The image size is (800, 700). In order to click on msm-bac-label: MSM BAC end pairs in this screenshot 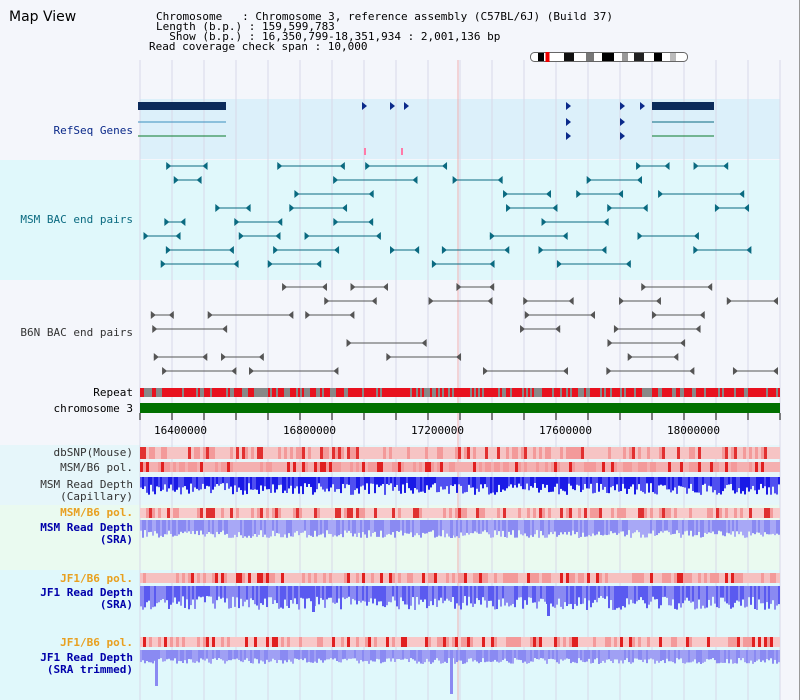, I will do `click(76, 219)`.